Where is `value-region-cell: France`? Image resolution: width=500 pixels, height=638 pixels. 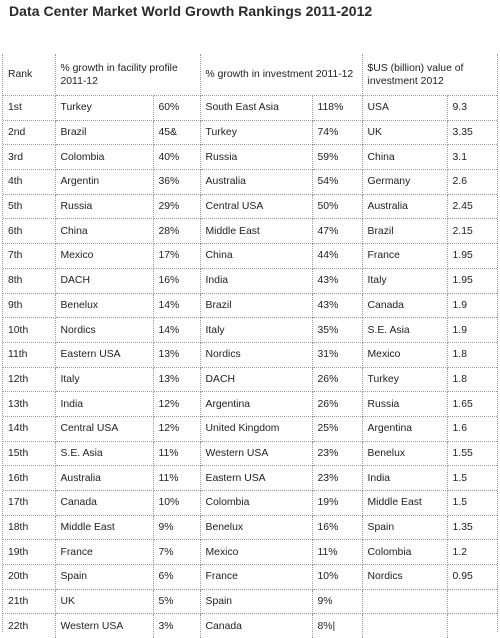 value-region-cell: France is located at coordinates (404, 256).